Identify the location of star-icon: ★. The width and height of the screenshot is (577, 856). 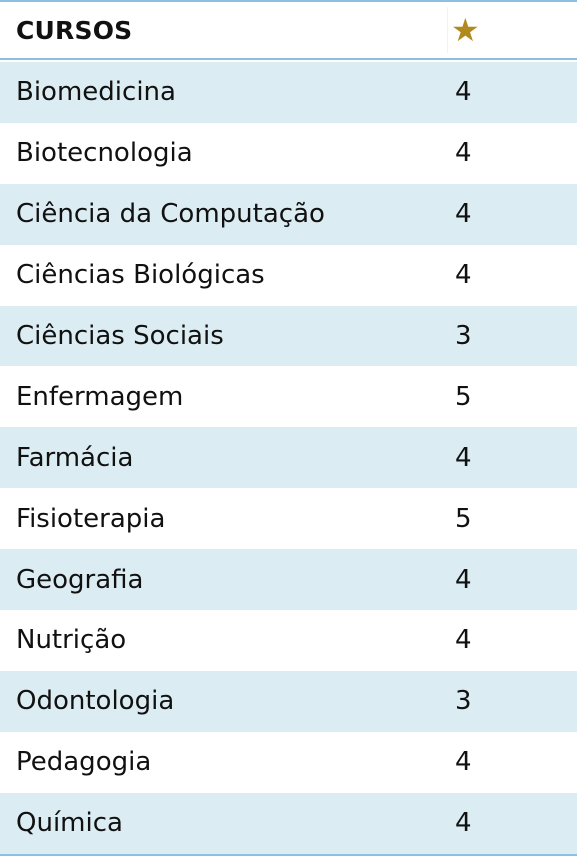
(465, 30).